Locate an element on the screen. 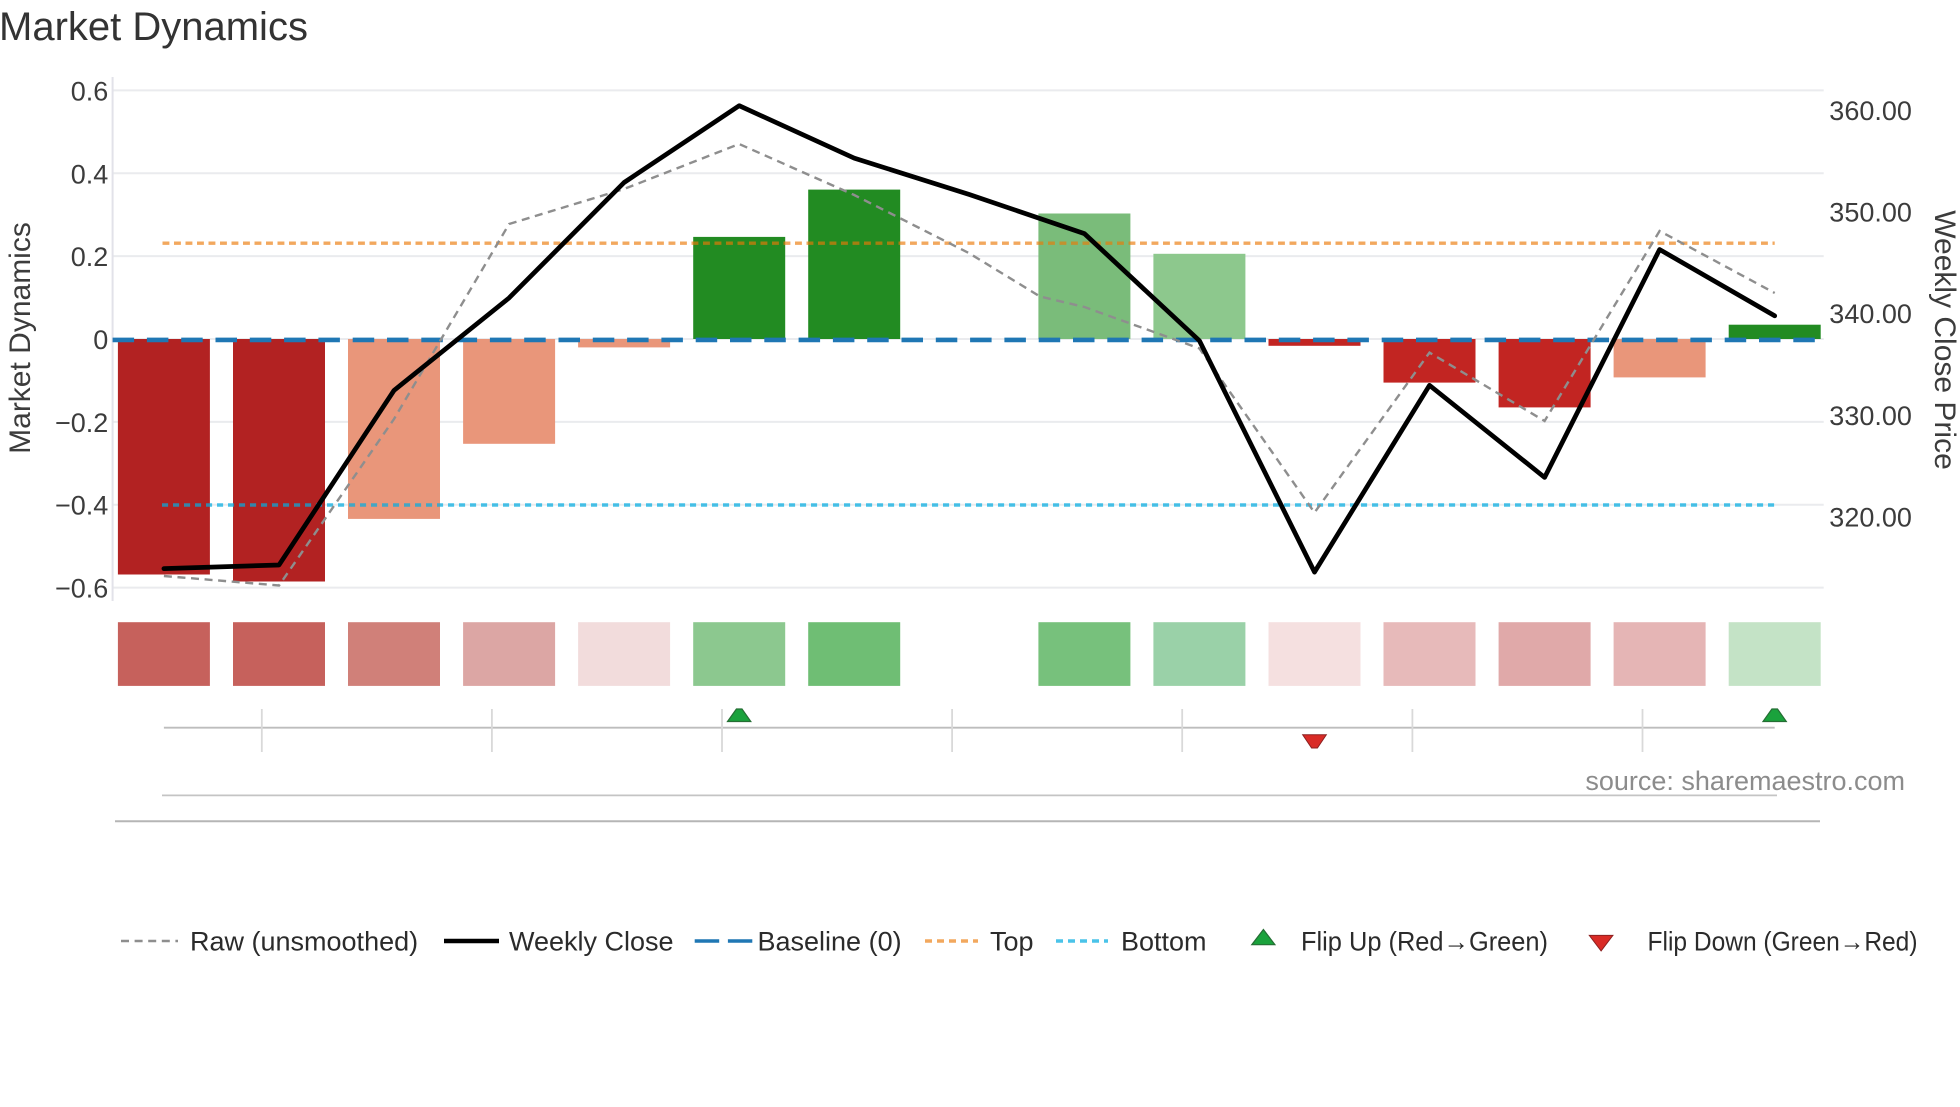 The image size is (1960, 1107). svg-text: −0.6 is located at coordinates (81, 589).